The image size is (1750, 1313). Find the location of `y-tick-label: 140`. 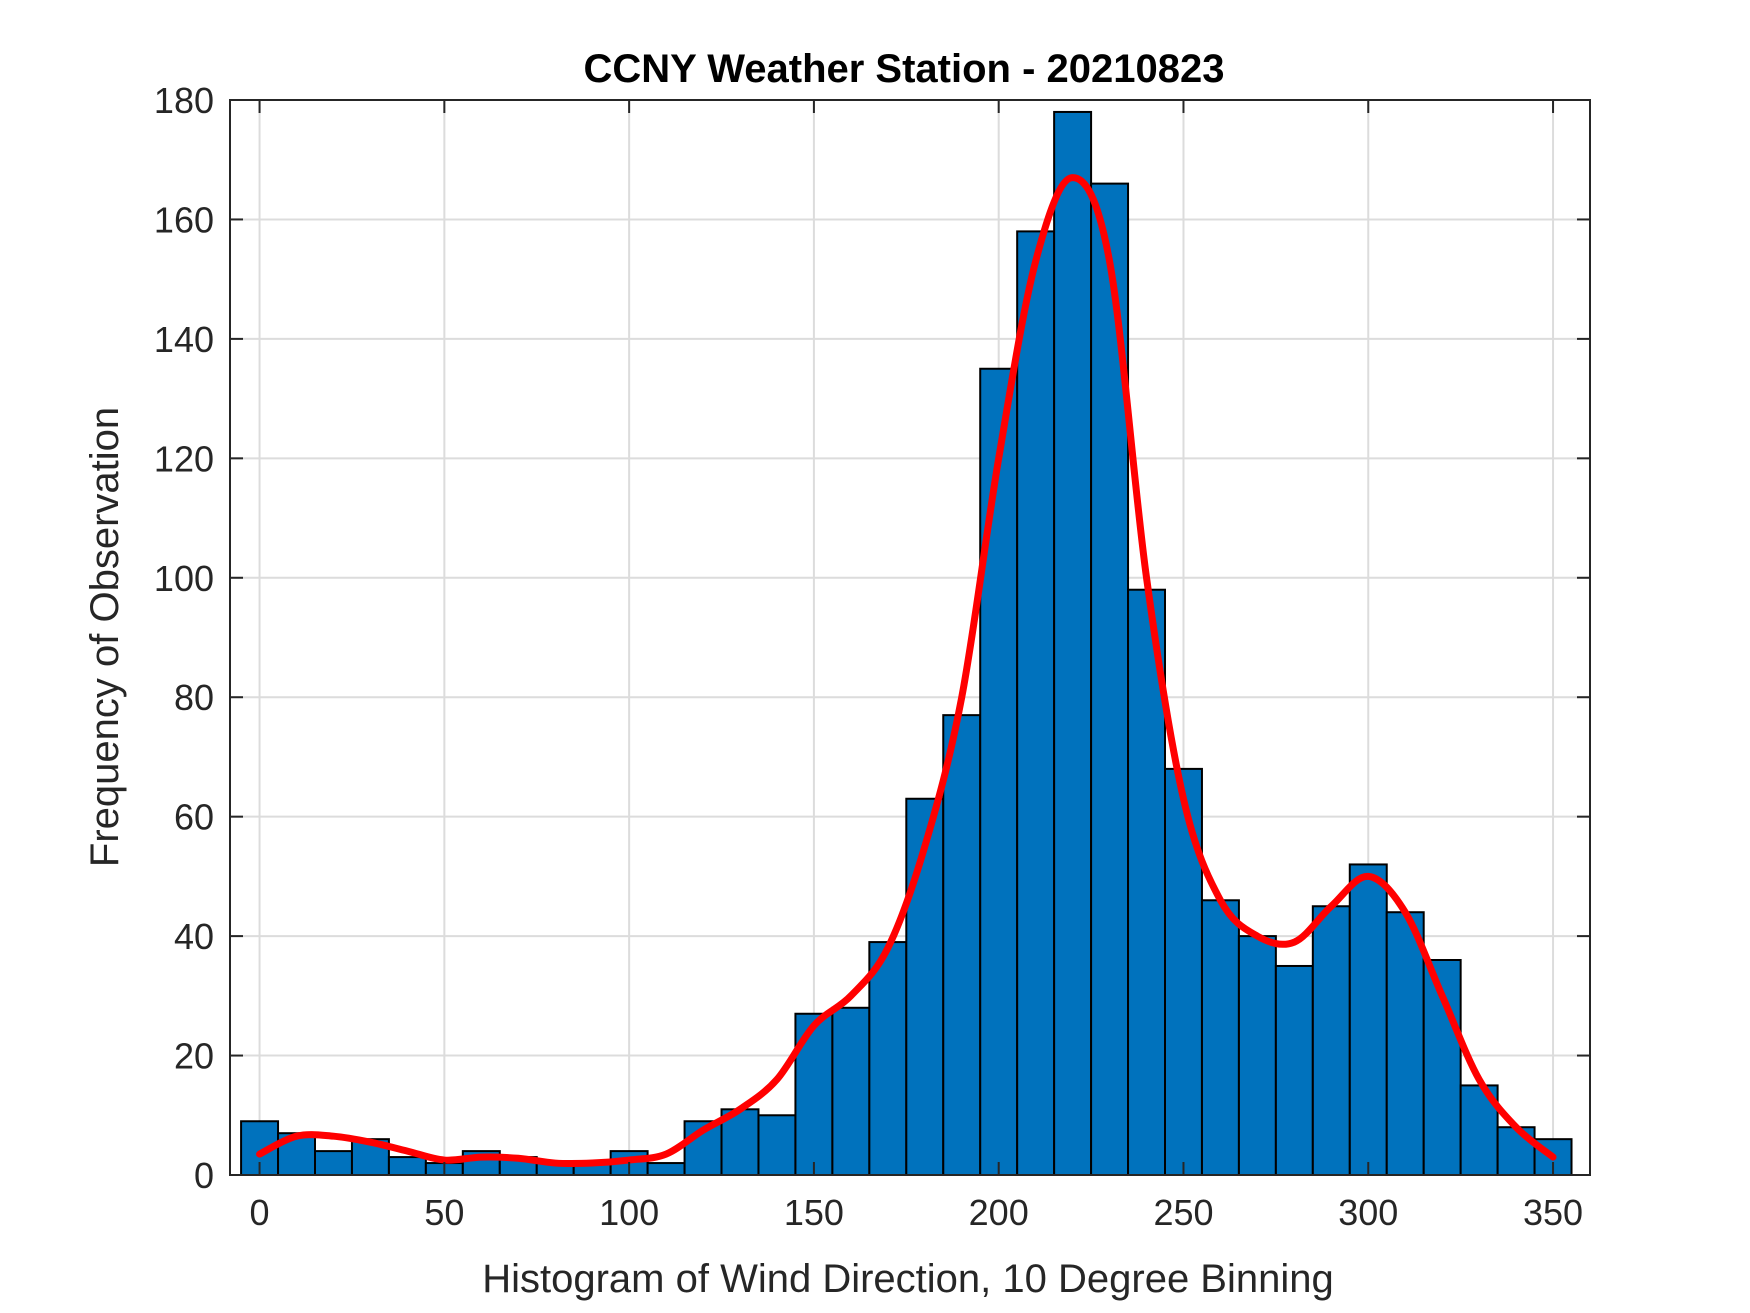

y-tick-label: 140 is located at coordinates (184, 339).